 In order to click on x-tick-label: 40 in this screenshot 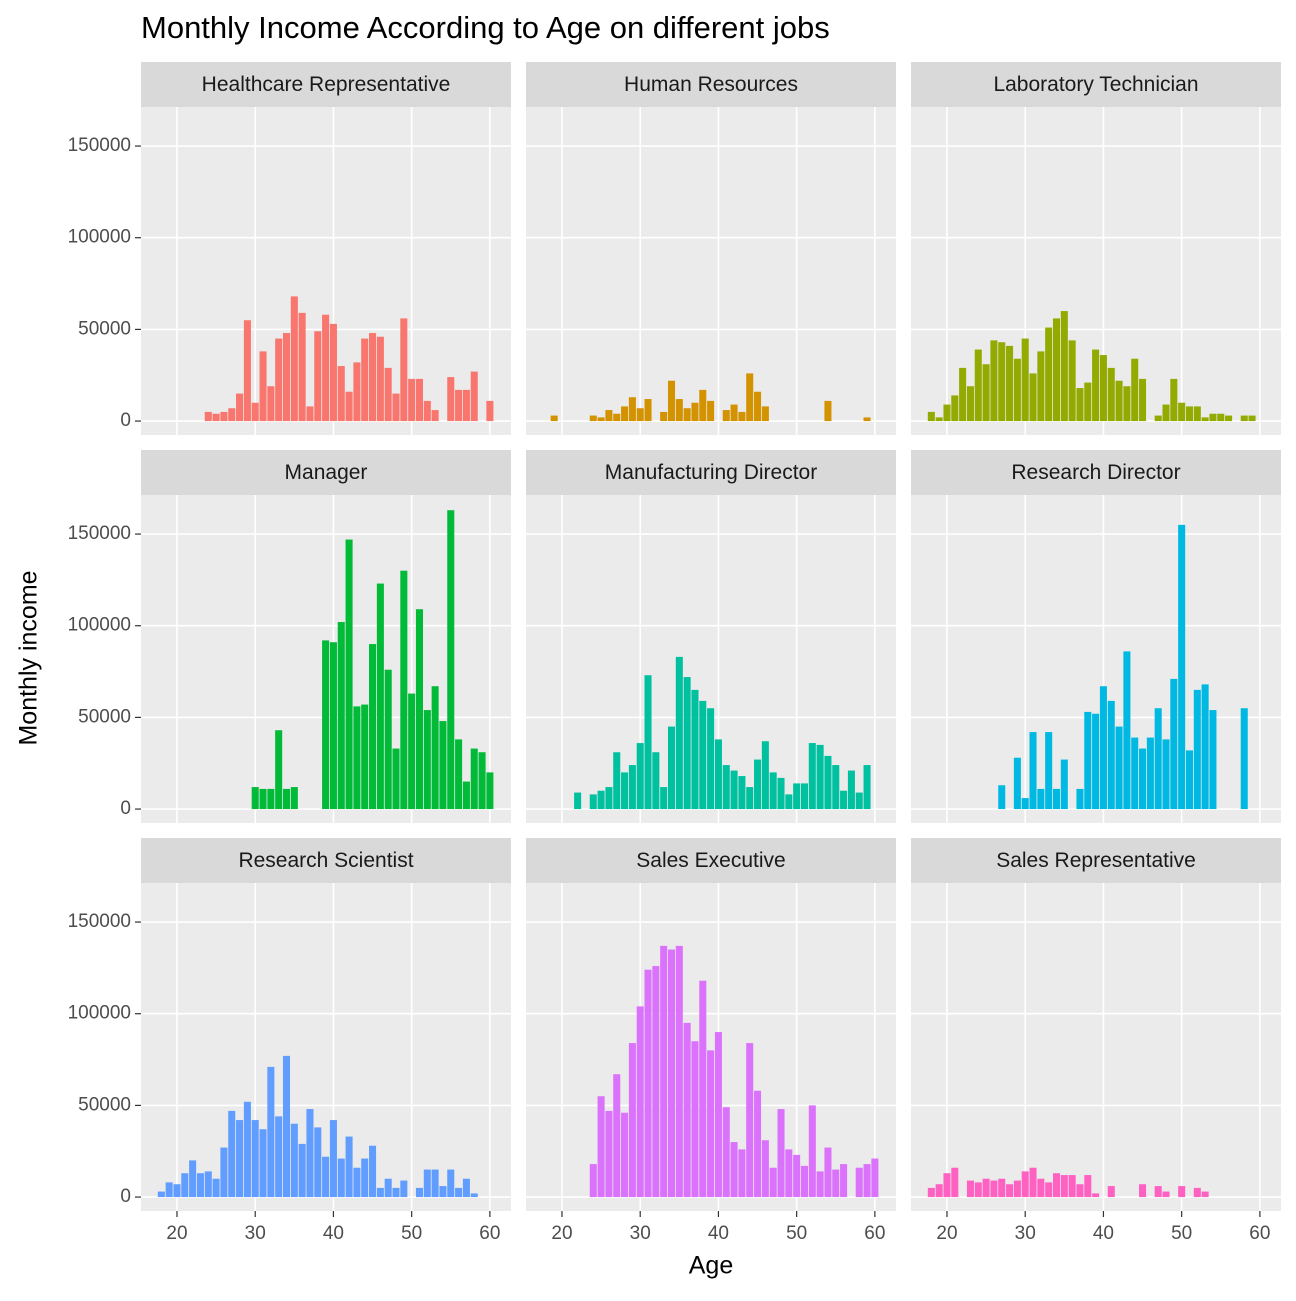, I will do `click(718, 1233)`.